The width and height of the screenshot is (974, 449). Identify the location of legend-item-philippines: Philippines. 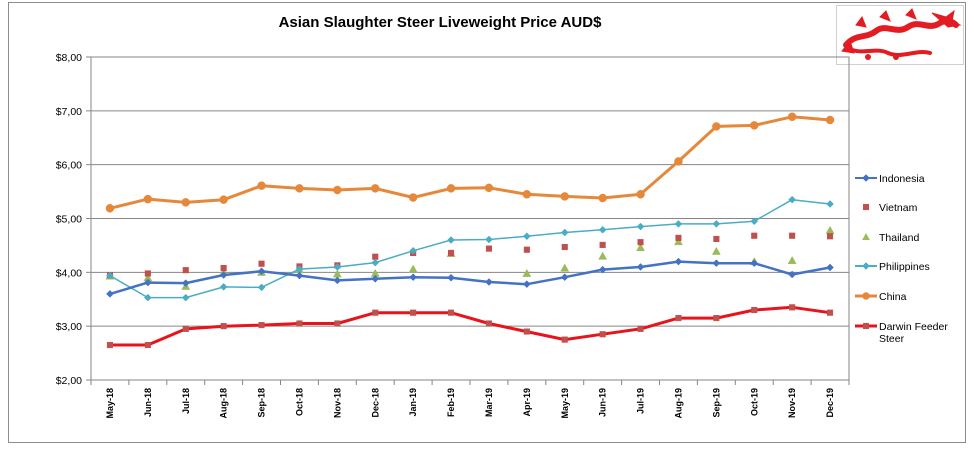
(892, 267).